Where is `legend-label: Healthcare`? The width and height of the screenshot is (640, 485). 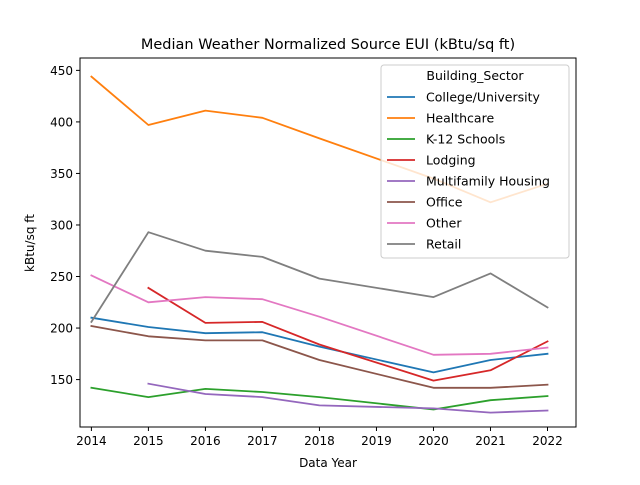 legend-label: Healthcare is located at coordinates (460, 118).